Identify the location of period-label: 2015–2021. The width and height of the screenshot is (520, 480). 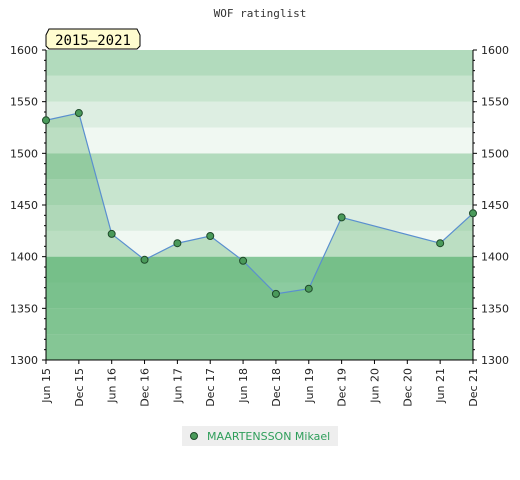
(93, 41).